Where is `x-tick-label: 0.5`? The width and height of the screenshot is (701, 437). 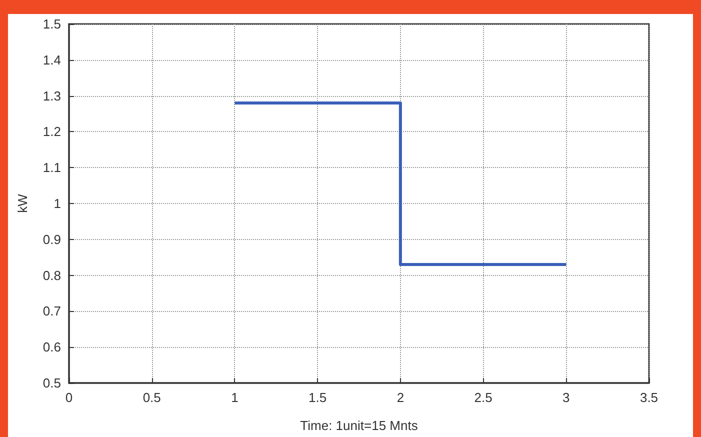
x-tick-label: 0.5 is located at coordinates (151, 397).